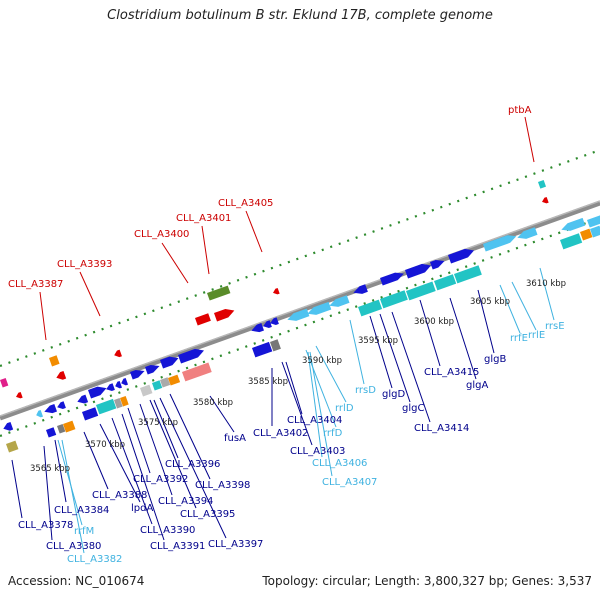  What do you see at coordinates (119, 495) in the screenshot?
I see `gene-label: CLL_A3388` at bounding box center [119, 495].